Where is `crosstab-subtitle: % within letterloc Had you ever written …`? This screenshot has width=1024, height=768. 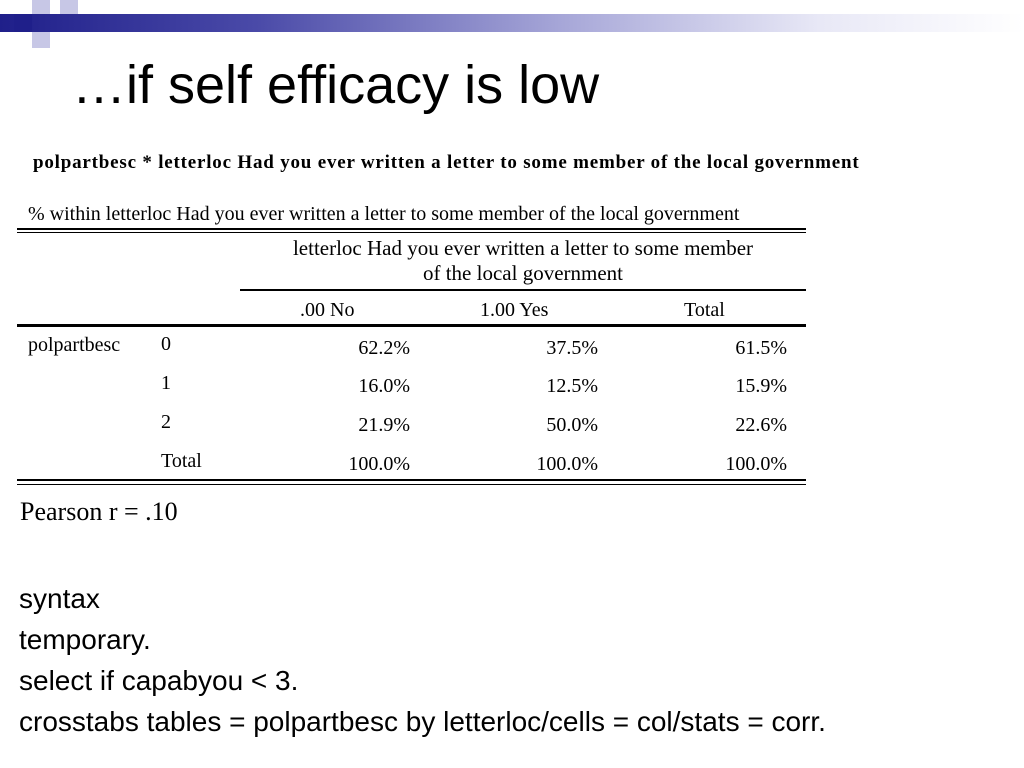 crosstab-subtitle: % within letterloc Had you ever written … is located at coordinates (384, 214).